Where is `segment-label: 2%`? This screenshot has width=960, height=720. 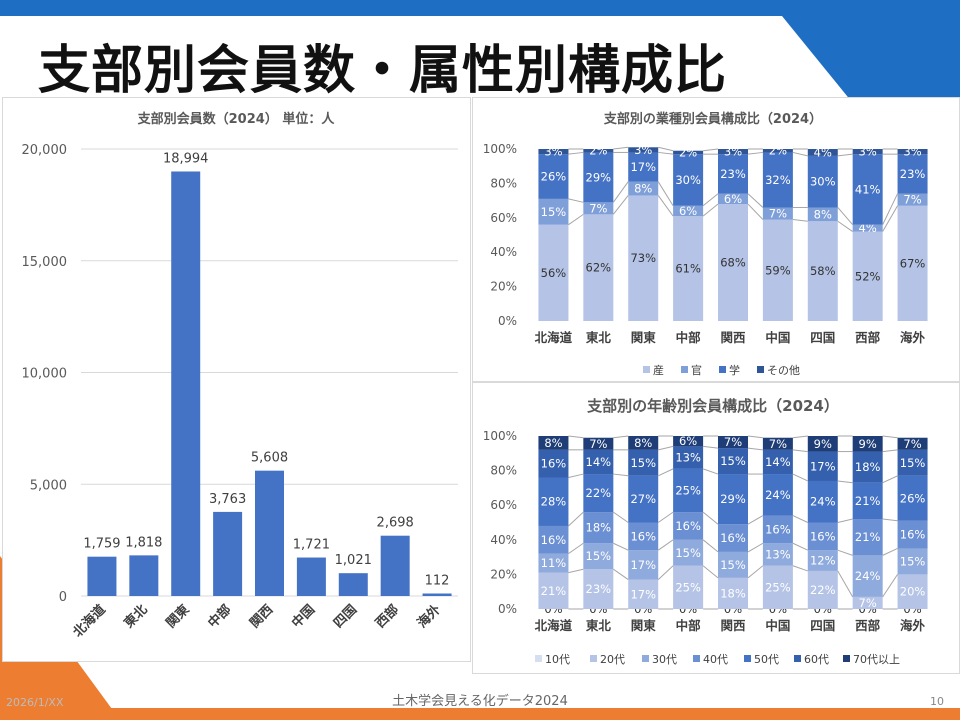 segment-label: 2% is located at coordinates (688, 152).